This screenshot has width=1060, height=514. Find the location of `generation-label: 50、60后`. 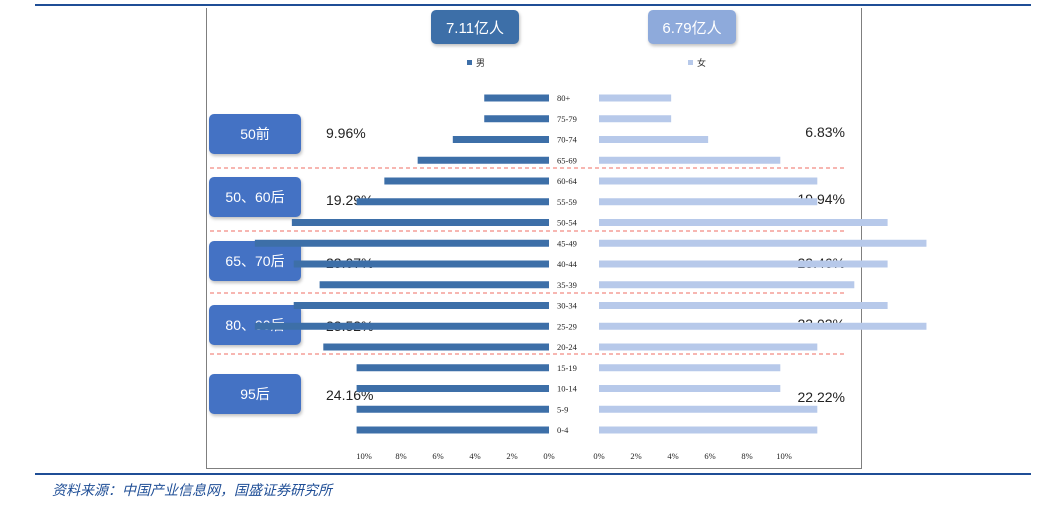

generation-label: 50、60后 is located at coordinates (255, 197).